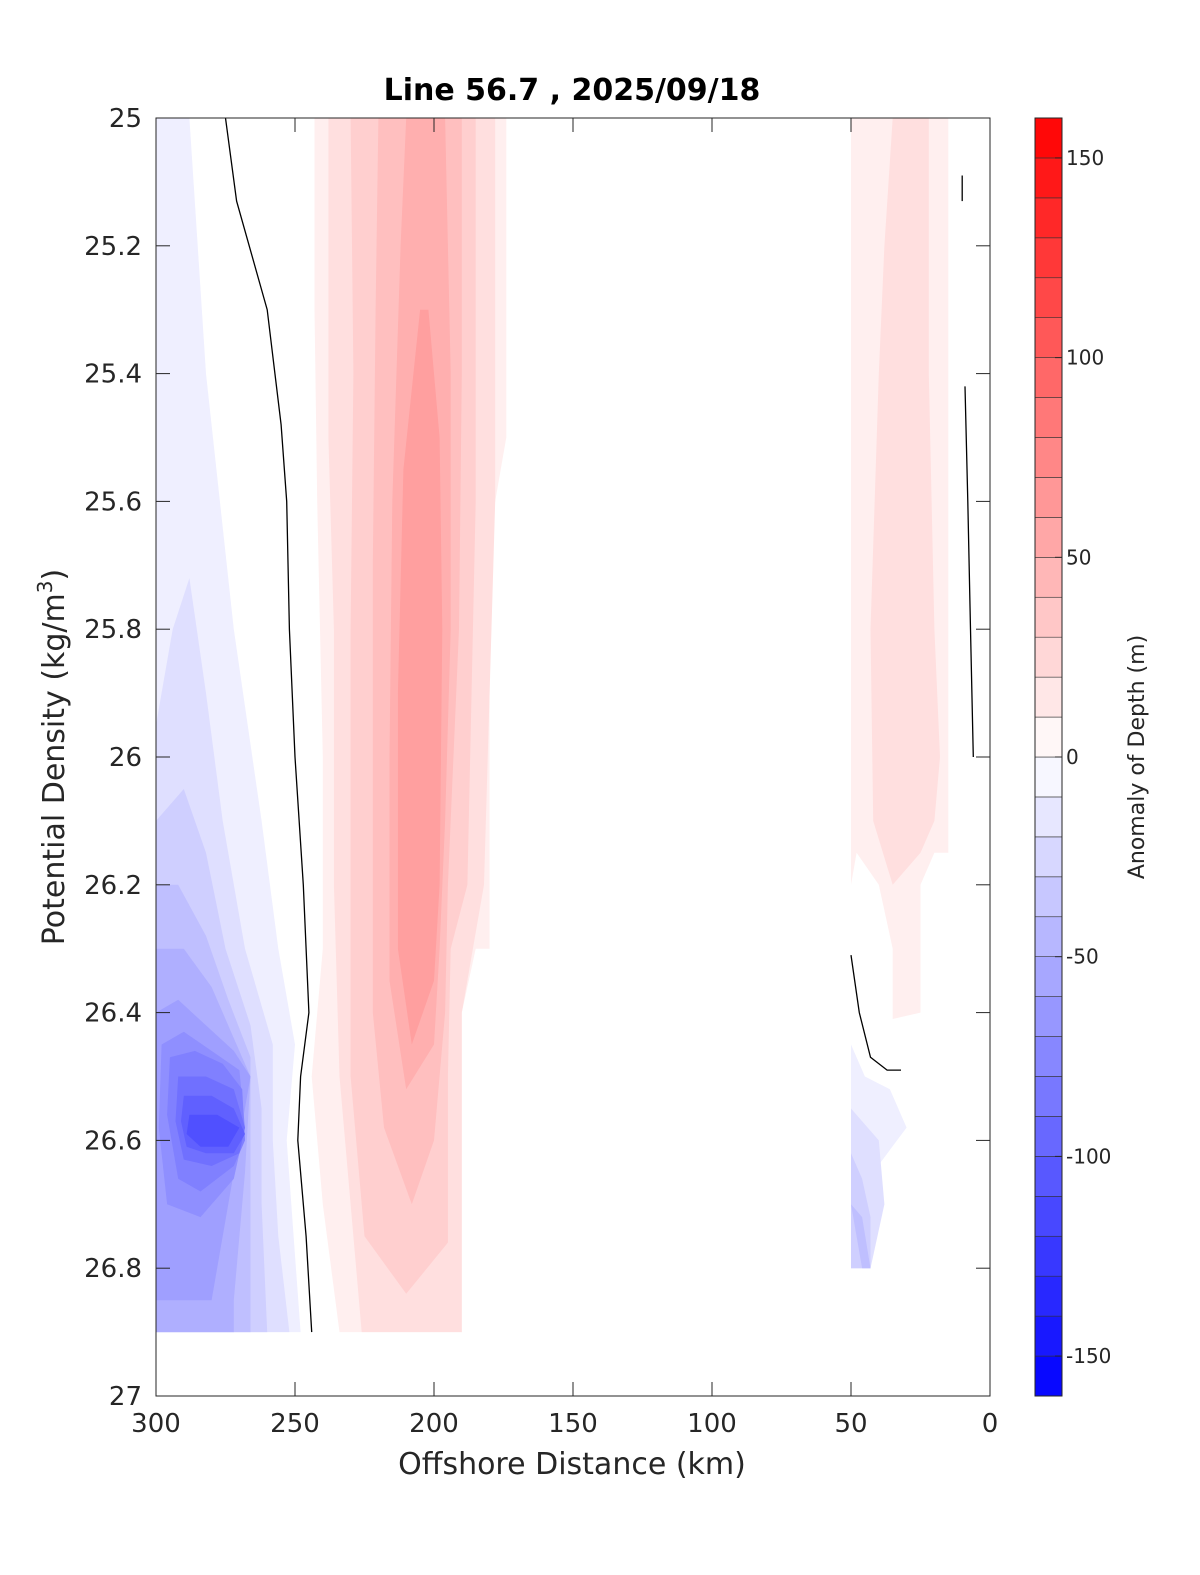 This screenshot has width=1200, height=1575. What do you see at coordinates (295, 1424) in the screenshot?
I see `x-tick-label: 250` at bounding box center [295, 1424].